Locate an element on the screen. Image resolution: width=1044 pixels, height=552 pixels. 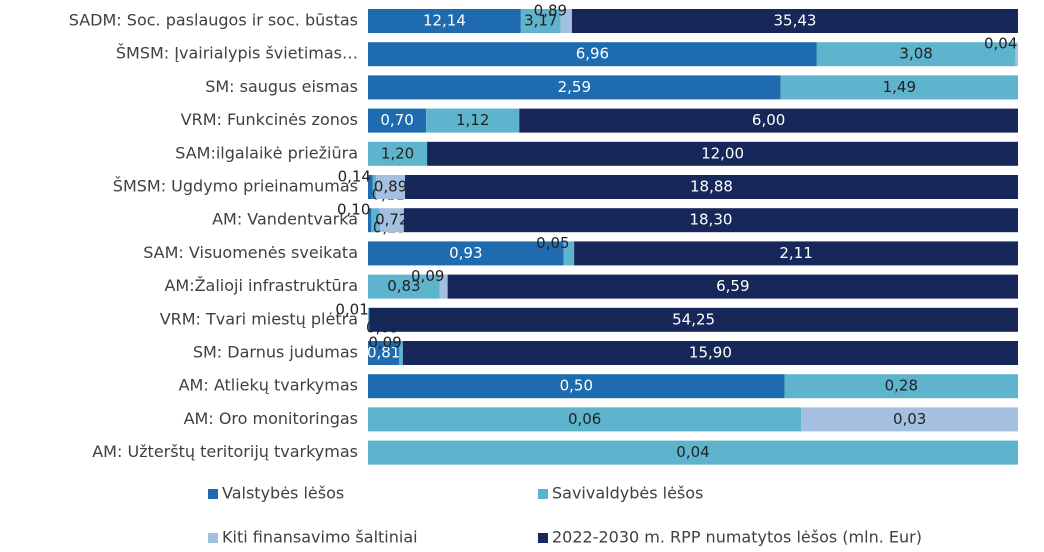
value-label: 2,11 is located at coordinates (795, 253).